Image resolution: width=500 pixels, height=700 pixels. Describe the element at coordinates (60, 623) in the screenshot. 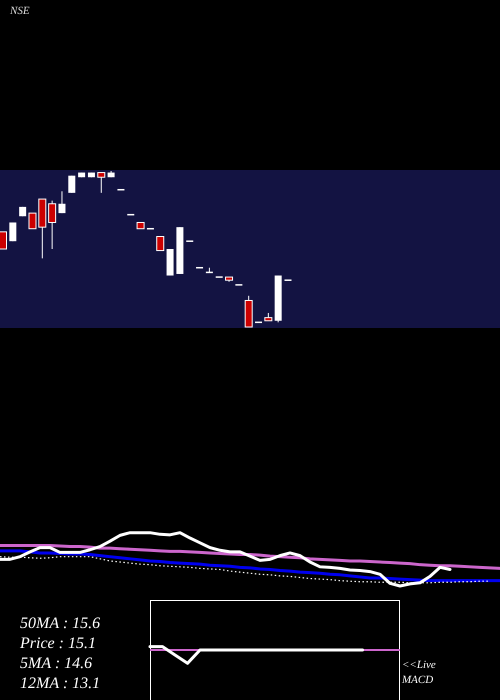

I see `text: 50MA : 15.6` at that location.